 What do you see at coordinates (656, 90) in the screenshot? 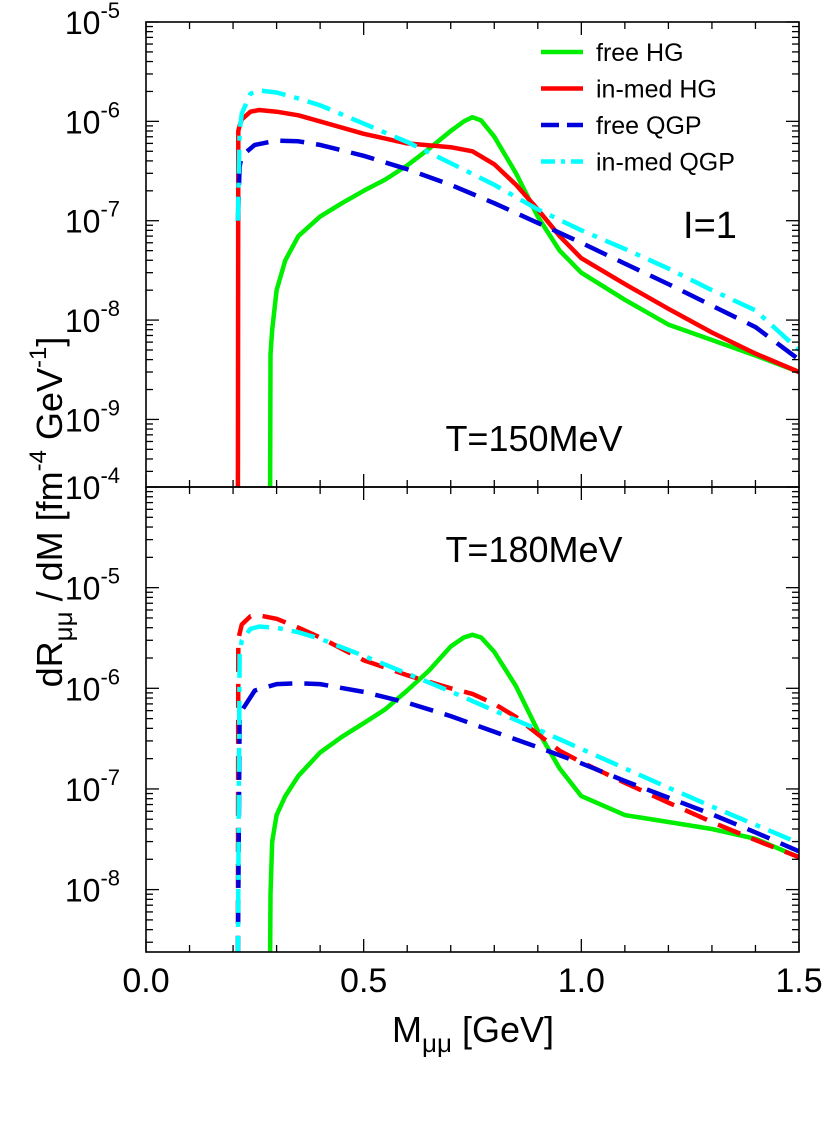
I see `legend-label-in-med-hg: in-med HG` at bounding box center [656, 90].